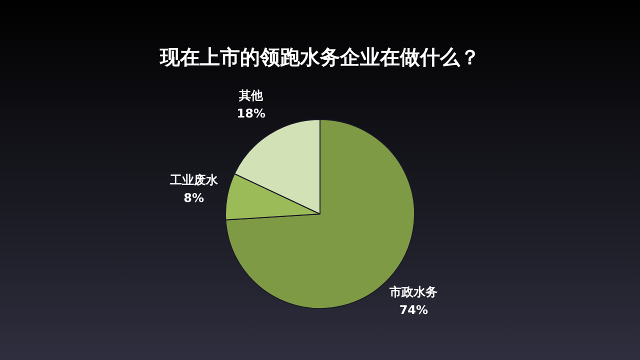  Describe the element at coordinates (413, 310) in the screenshot. I see `data-label: 74%` at that location.